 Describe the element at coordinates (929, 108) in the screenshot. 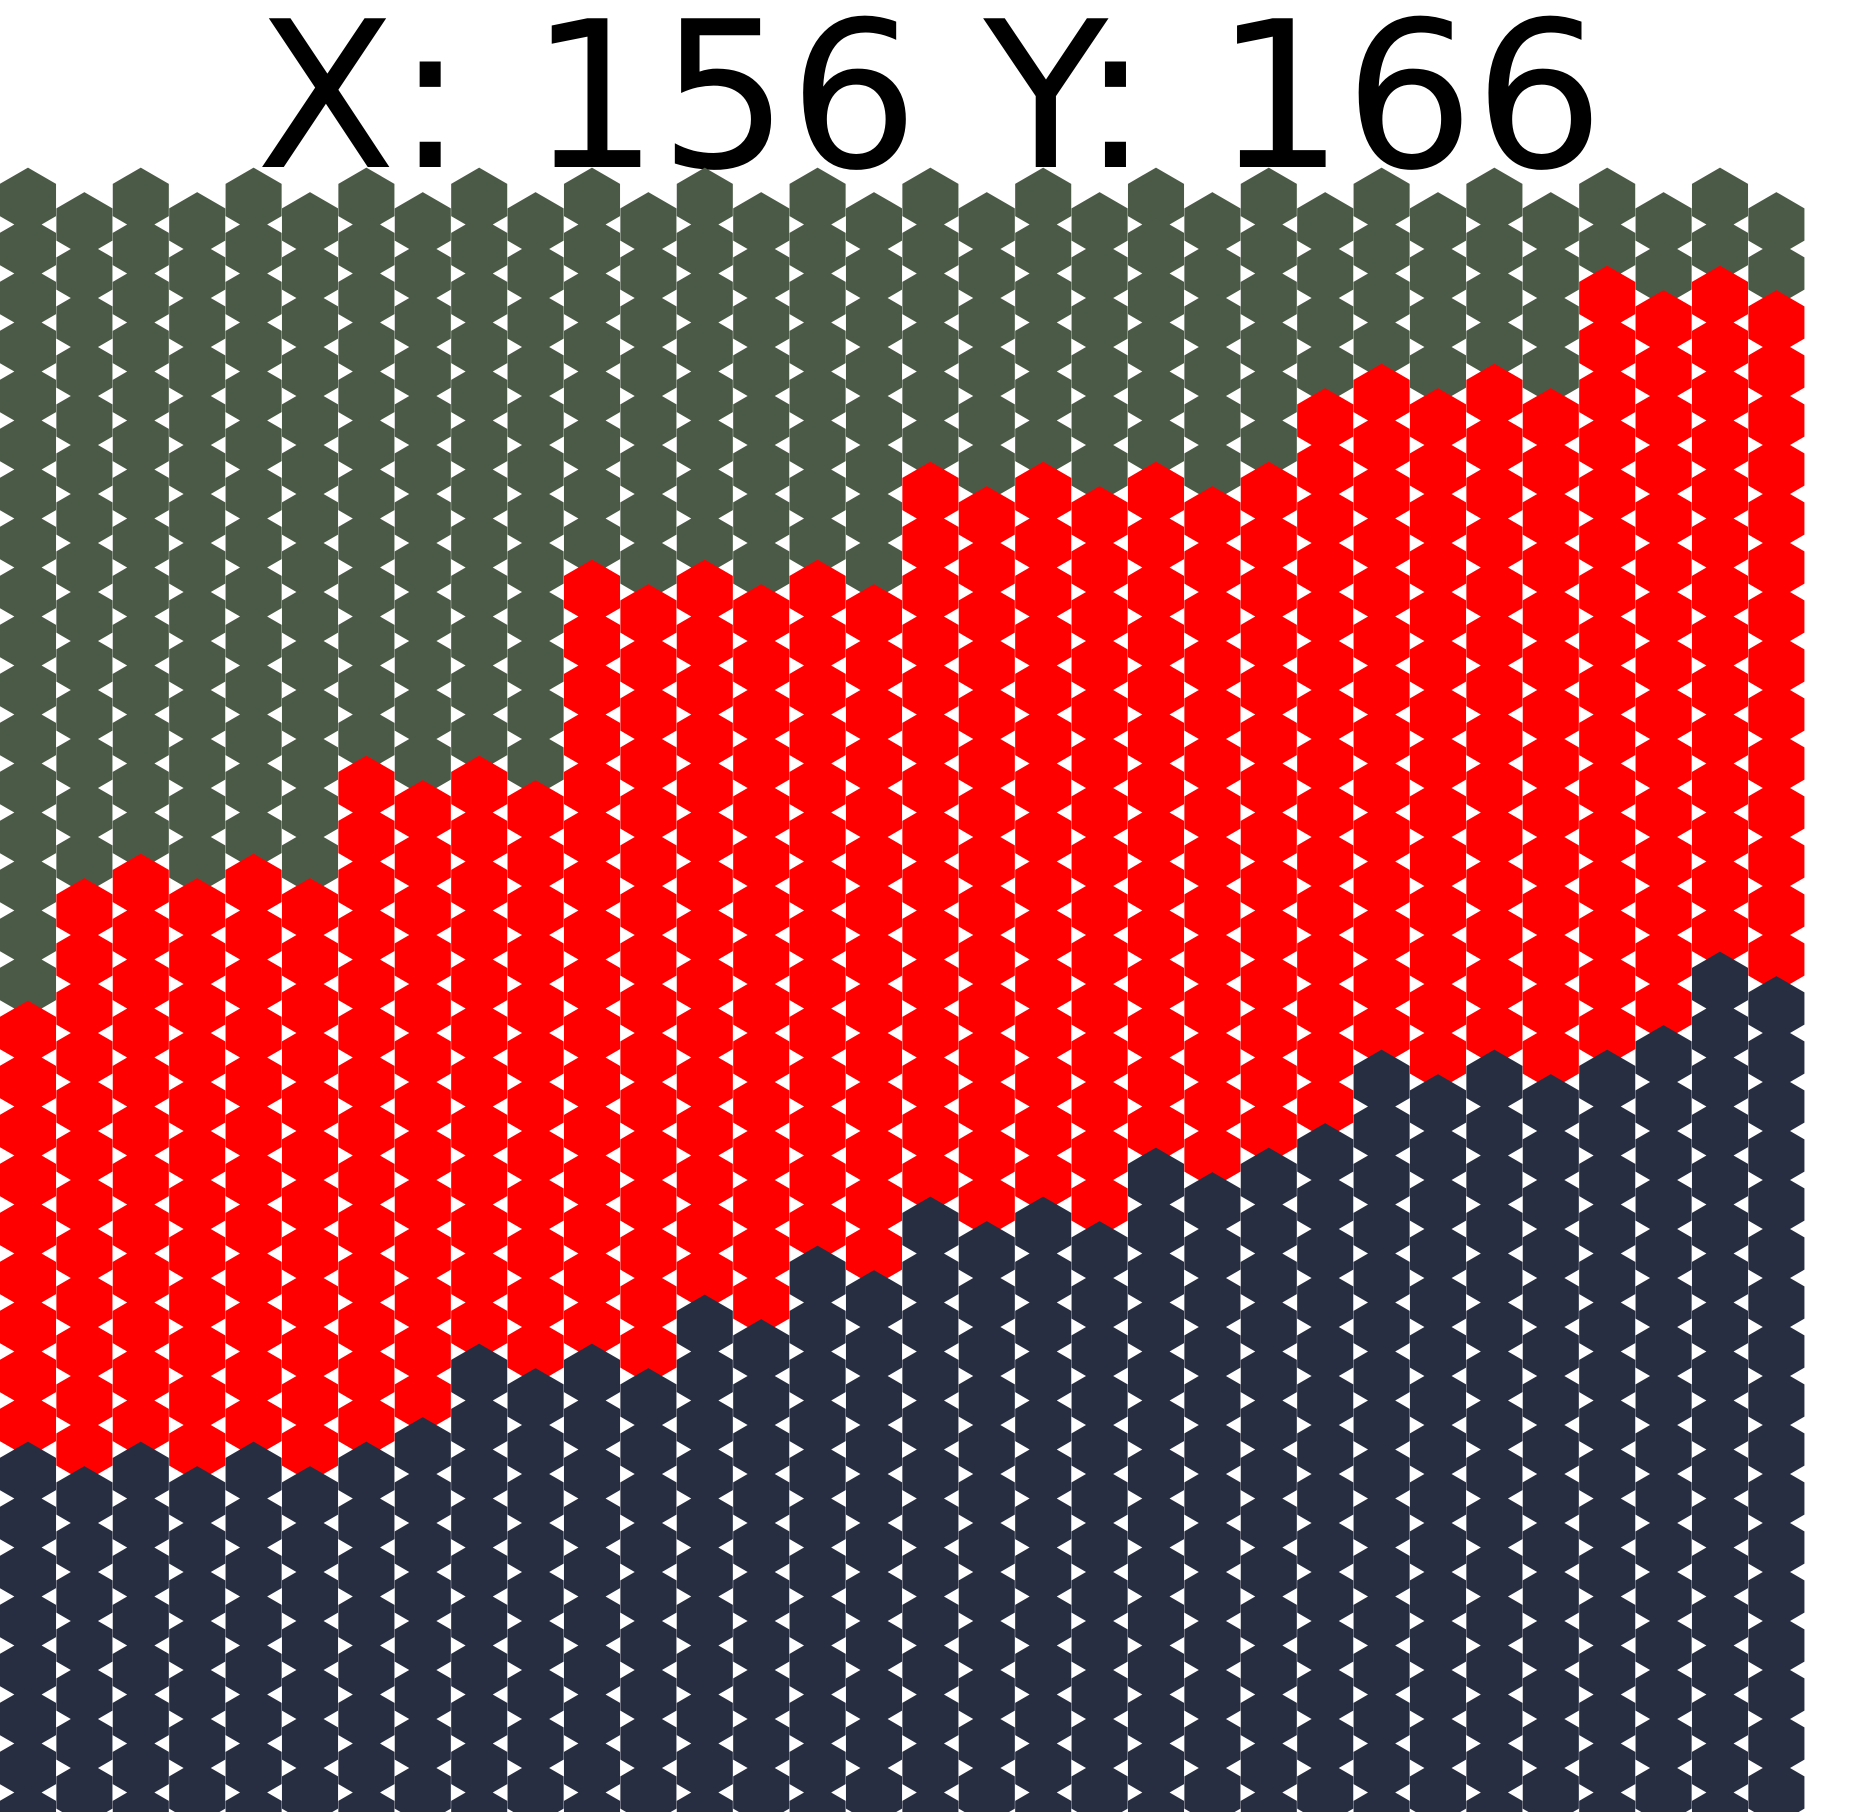

I see `coordinate-readout: X: 156 Y: 166` at that location.